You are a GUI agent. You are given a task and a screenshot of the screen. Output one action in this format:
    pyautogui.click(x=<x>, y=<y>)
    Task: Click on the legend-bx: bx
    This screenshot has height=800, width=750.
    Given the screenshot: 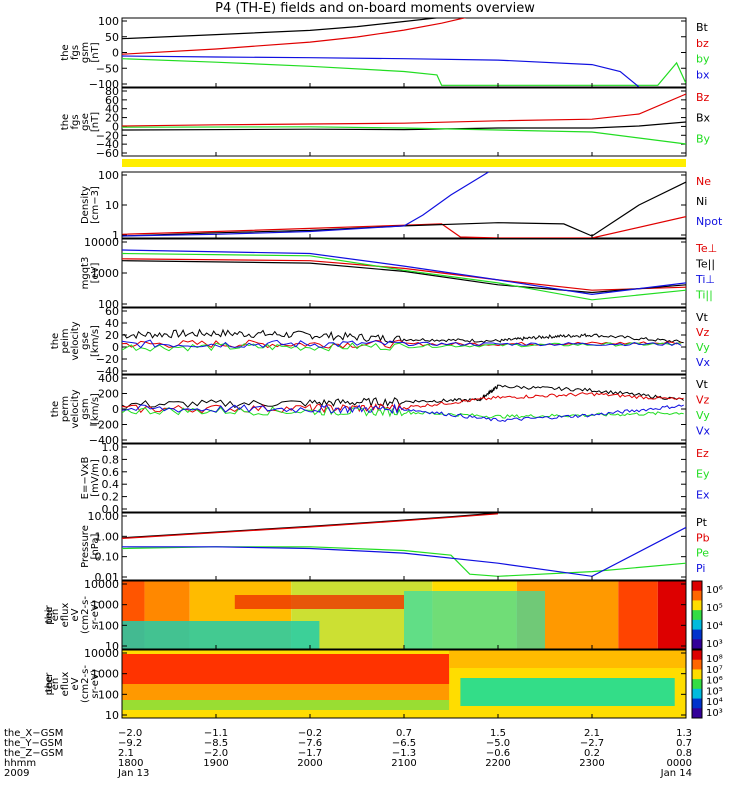 What is the action you would take?
    pyautogui.click(x=703, y=74)
    